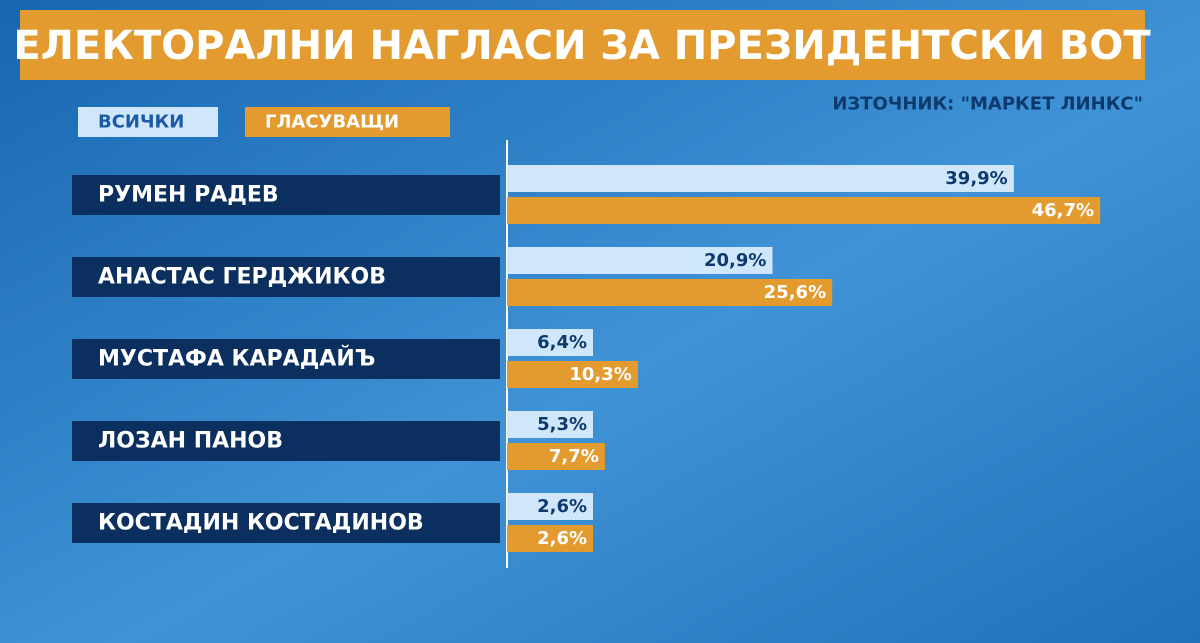 This screenshot has height=643, width=1200. I want to click on legend-label: ГЛАСУВАЩИ, so click(332, 122).